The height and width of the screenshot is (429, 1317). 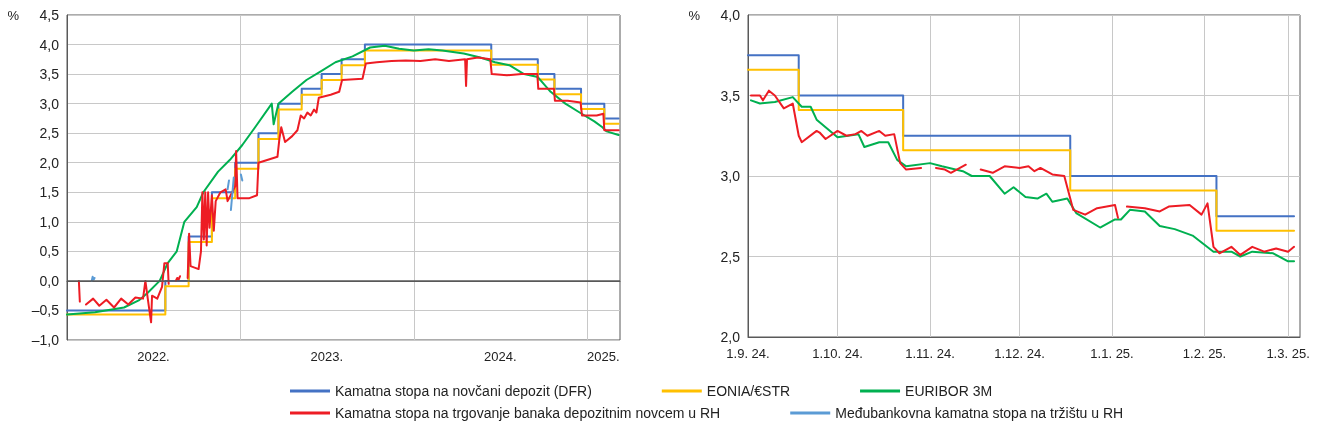 What do you see at coordinates (1112, 353) in the screenshot?
I see `x-tick-label: 1.1. 25.` at bounding box center [1112, 353].